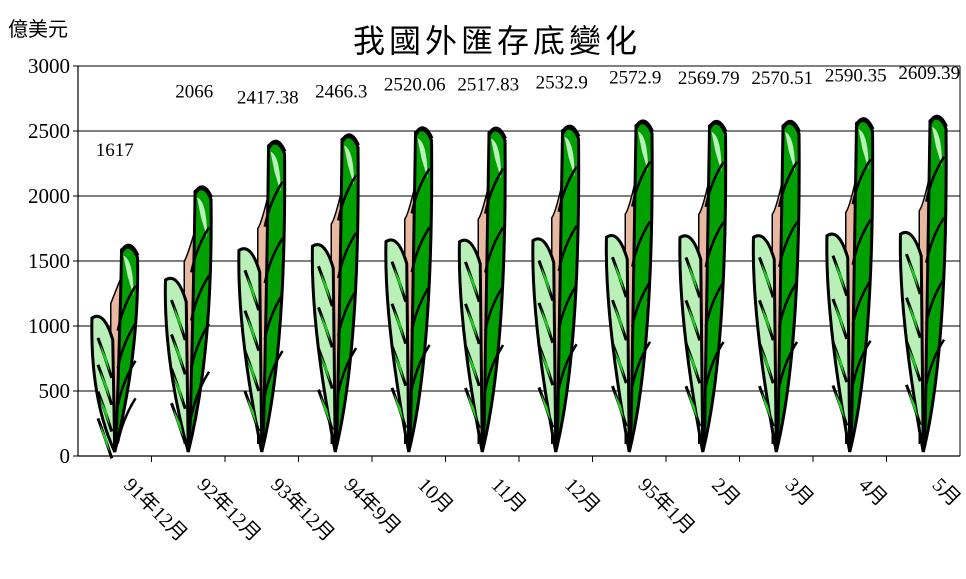 This screenshot has width=966, height=579. I want to click on data-label: 1617, so click(115, 150).